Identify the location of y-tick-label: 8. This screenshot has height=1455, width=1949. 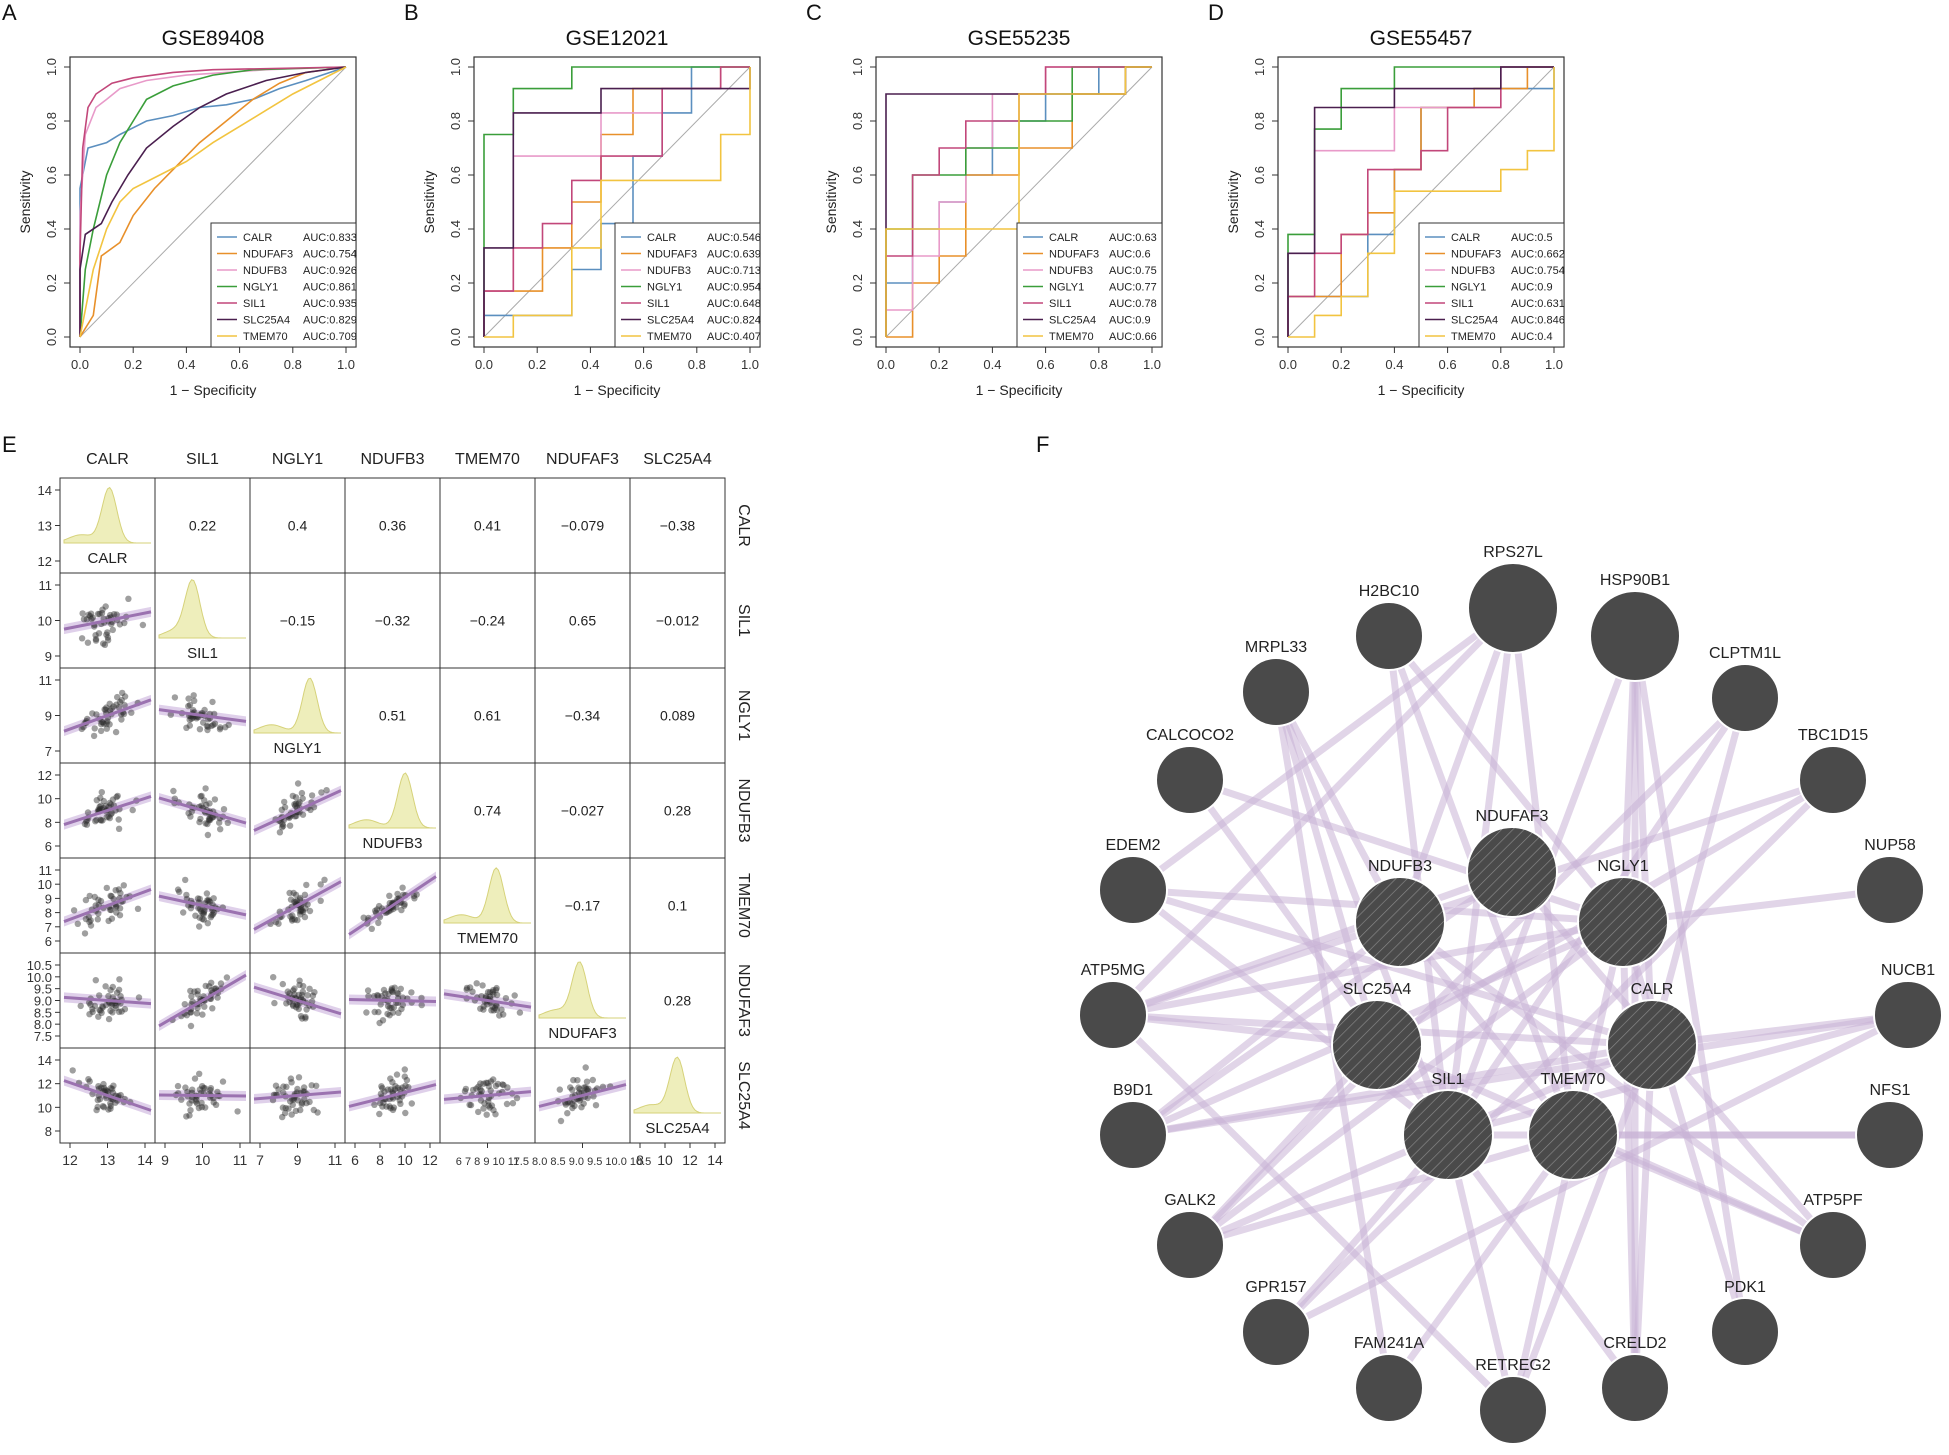
(48, 822).